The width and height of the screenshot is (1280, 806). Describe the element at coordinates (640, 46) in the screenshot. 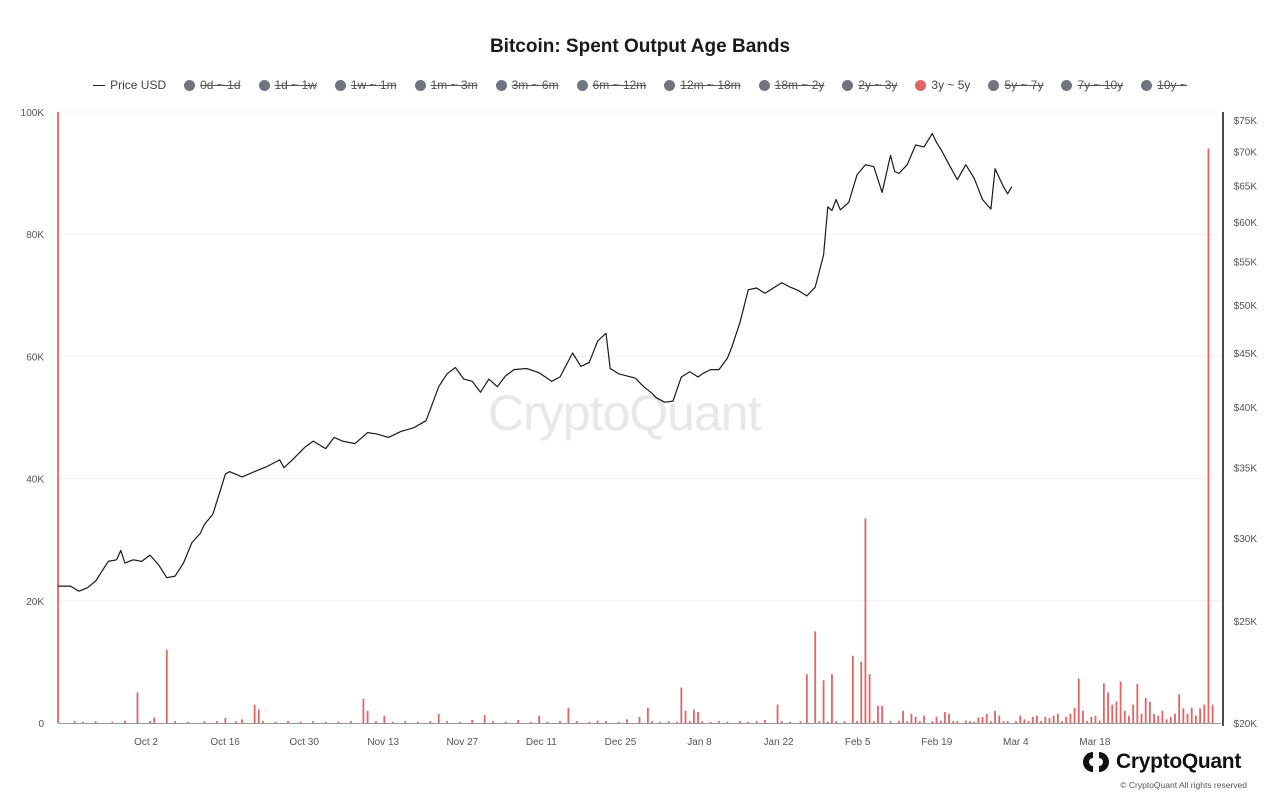

I see `chart-title: Bitcoin: Spent Output Age Bands` at that location.